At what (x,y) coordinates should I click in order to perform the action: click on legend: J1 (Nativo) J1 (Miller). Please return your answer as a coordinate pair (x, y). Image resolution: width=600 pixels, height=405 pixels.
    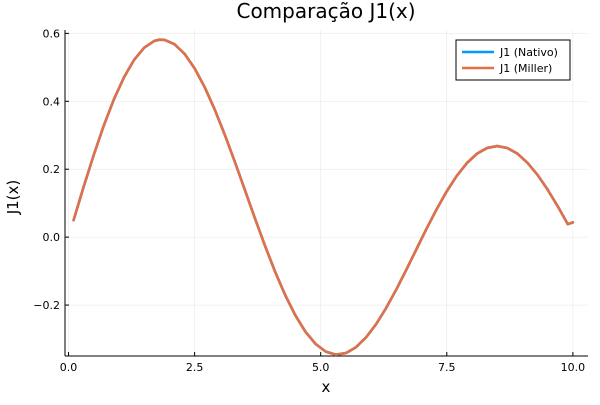
    Looking at the image, I should click on (513, 60).